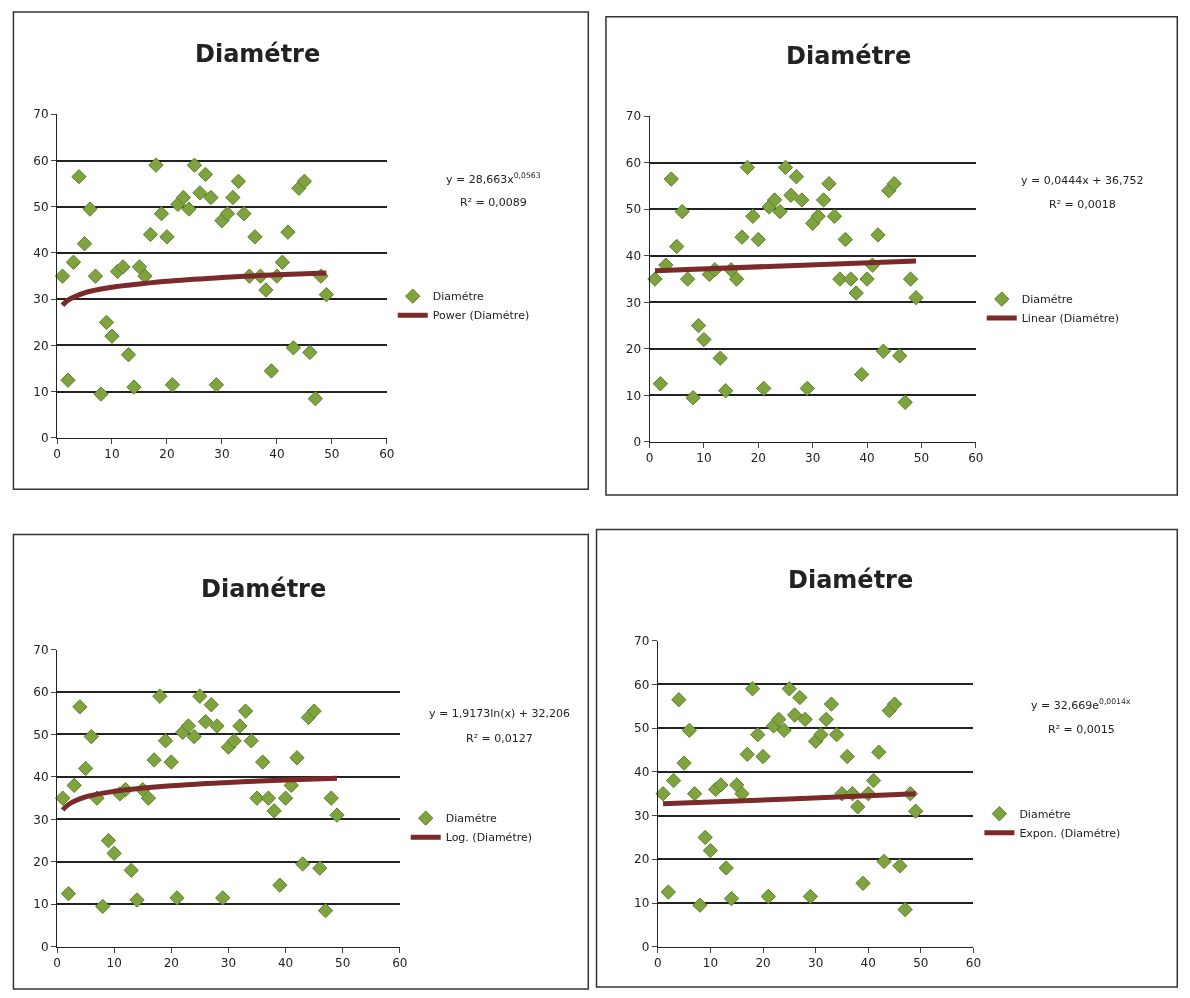 This screenshot has height=998, width=1190. What do you see at coordinates (500, 713) in the screenshot?
I see `text: y = 1,9173ln(x) + 32,206` at bounding box center [500, 713].